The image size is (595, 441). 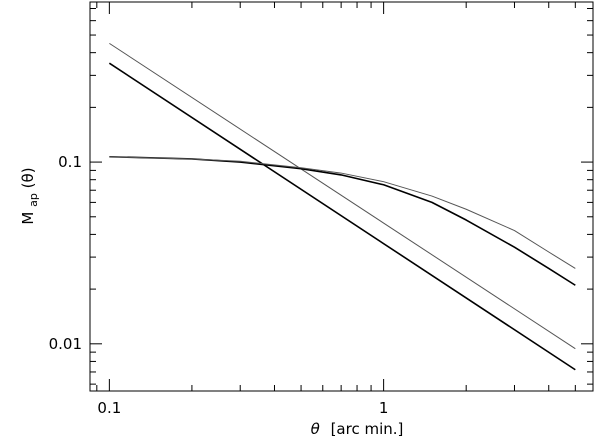 I want to click on x-tick-label: 0.1, so click(x=109, y=408).